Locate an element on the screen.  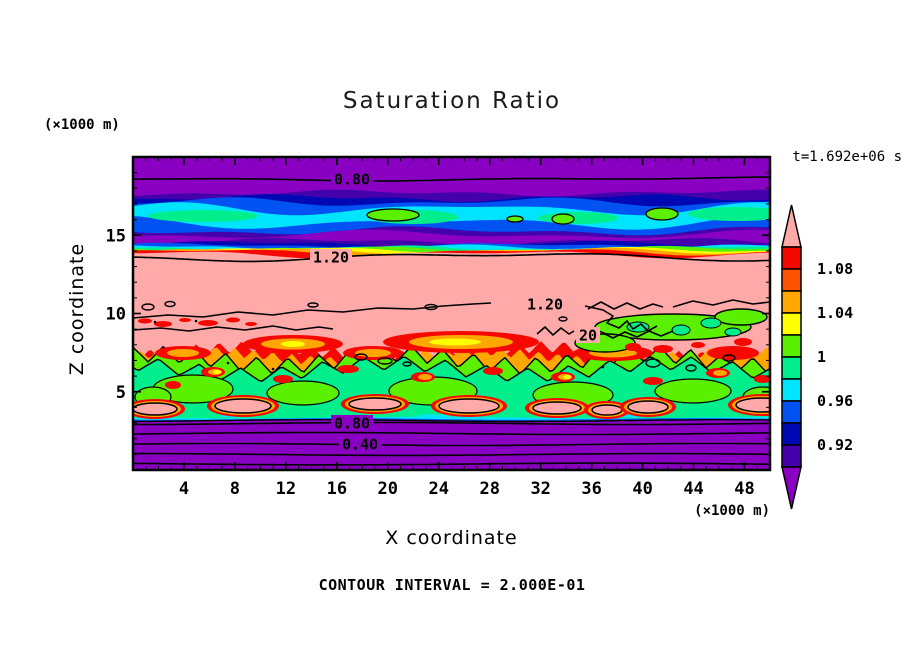
colorbar-segment-chartreuse is located at coordinates (791, 346).